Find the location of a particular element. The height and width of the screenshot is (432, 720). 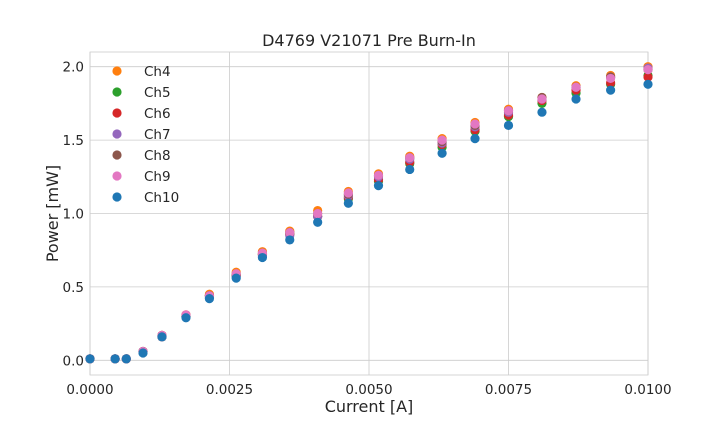

legend: Ch4 Ch5 Ch6 Ch7 Ch8 Ch9 Ch10 is located at coordinates (145, 135).